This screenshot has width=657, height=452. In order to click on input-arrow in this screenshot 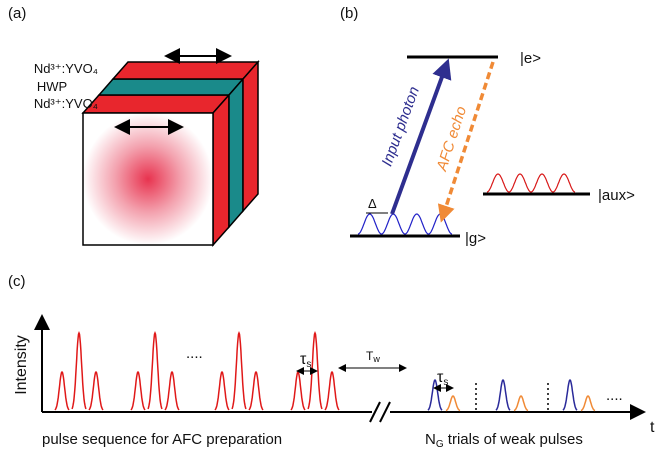, I will do `click(421, 136)`.